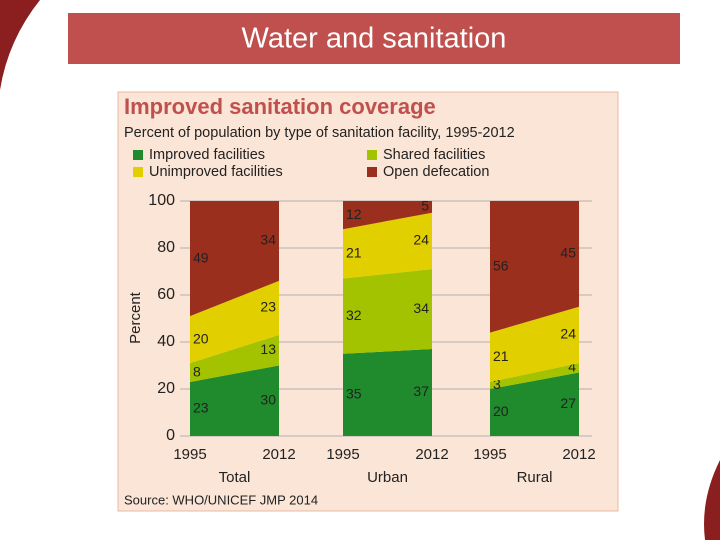  Describe the element at coordinates (436, 172) in the screenshot. I see `legend-label: Open defecation` at that location.